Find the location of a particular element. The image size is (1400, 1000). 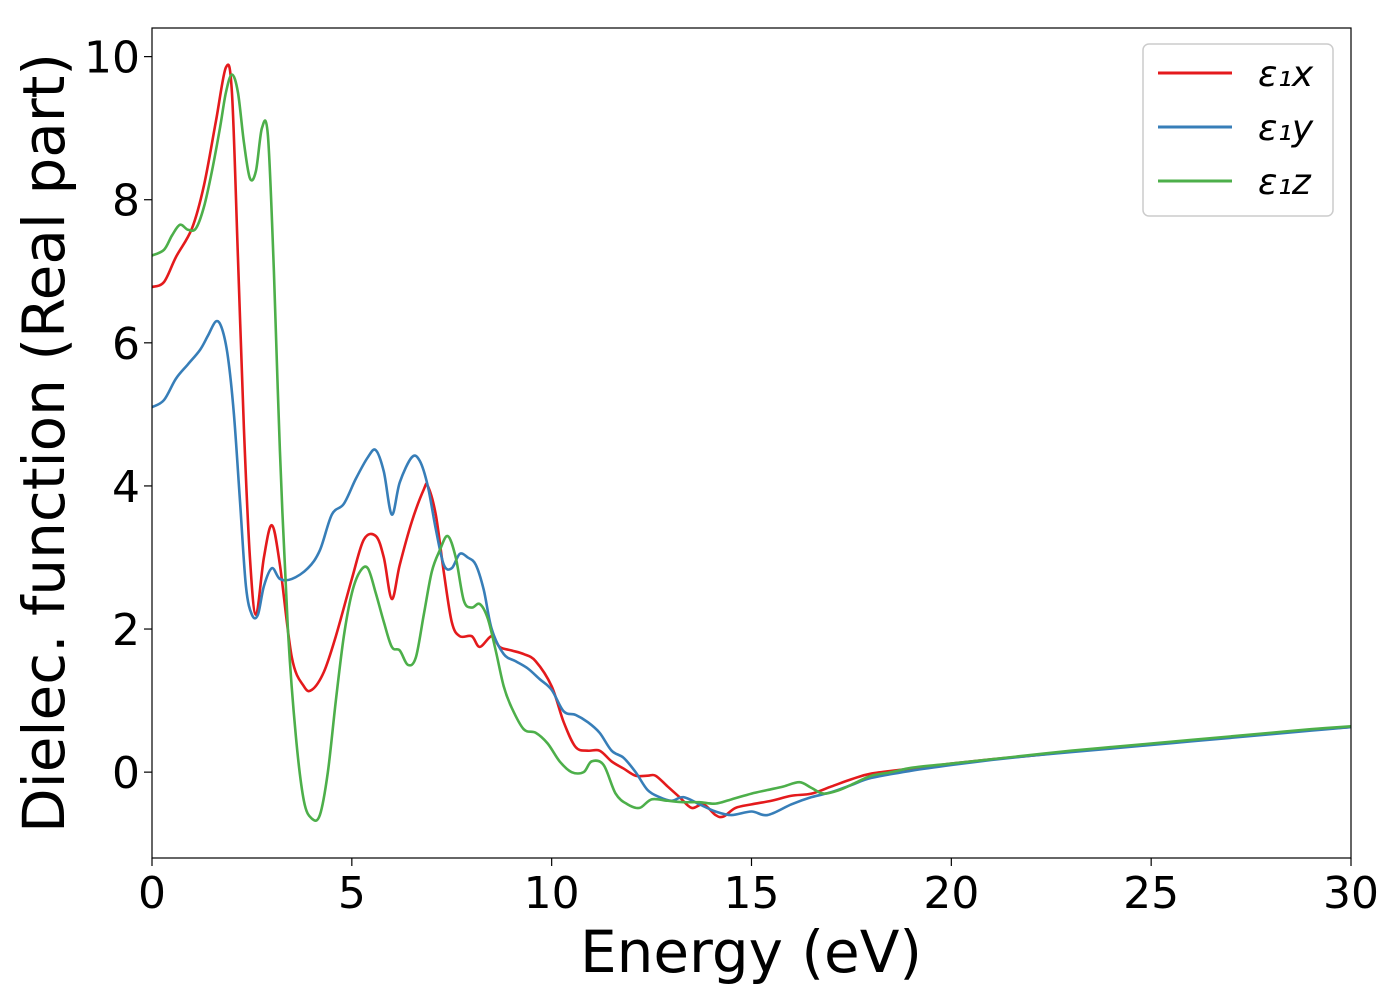

legend-box is located at coordinates (1238, 130).